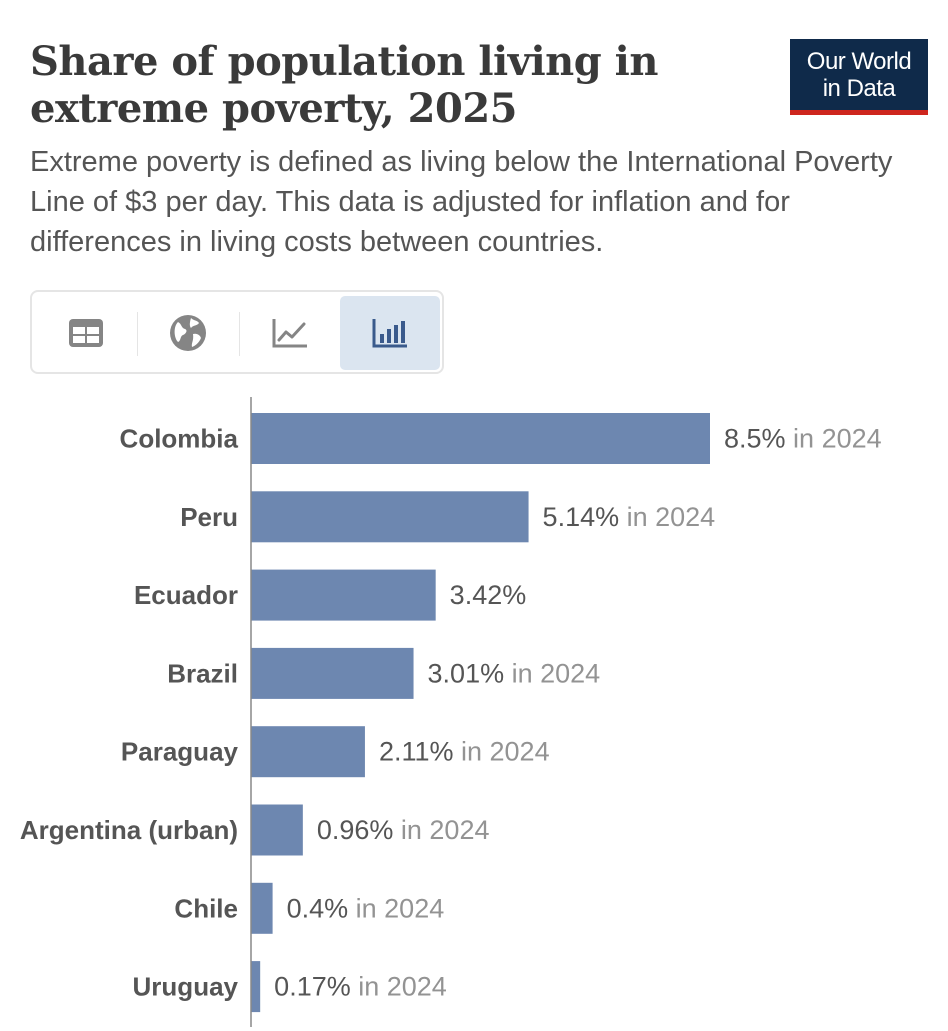 Image resolution: width=948 pixels, height=1031 pixels. I want to click on tab-map, so click(188, 333).